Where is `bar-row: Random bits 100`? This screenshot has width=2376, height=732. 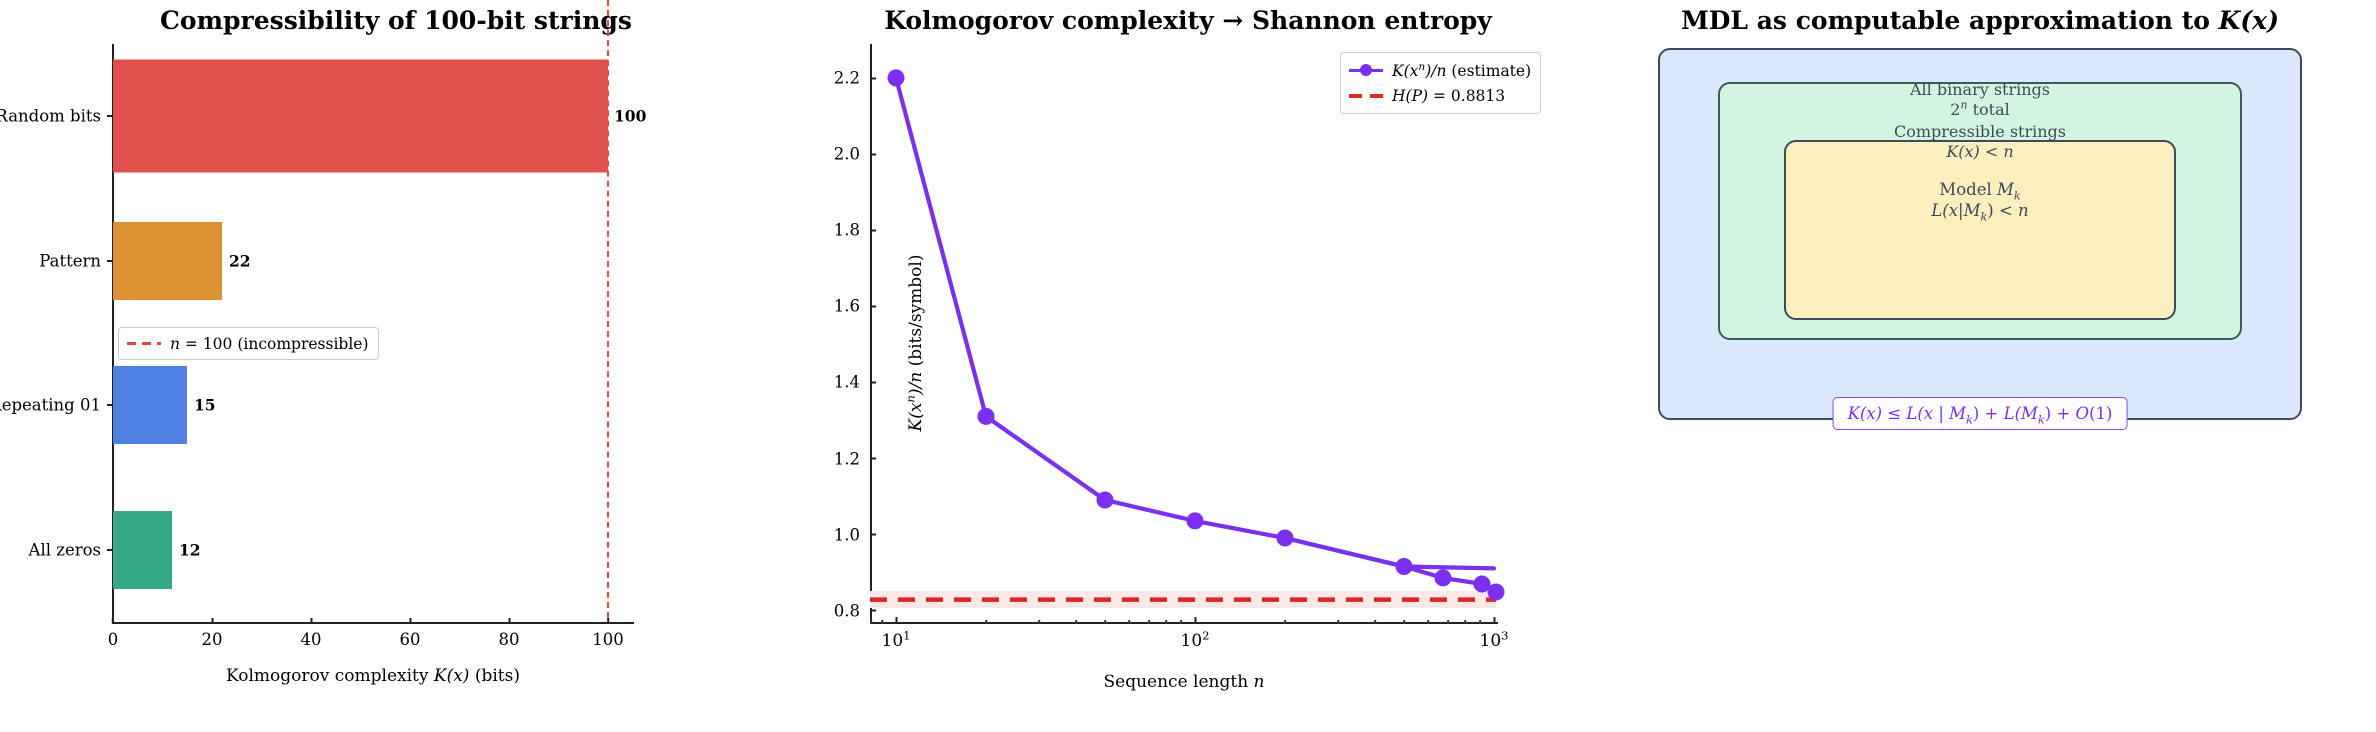 bar-row: Random bits 100 is located at coordinates (323, 116).